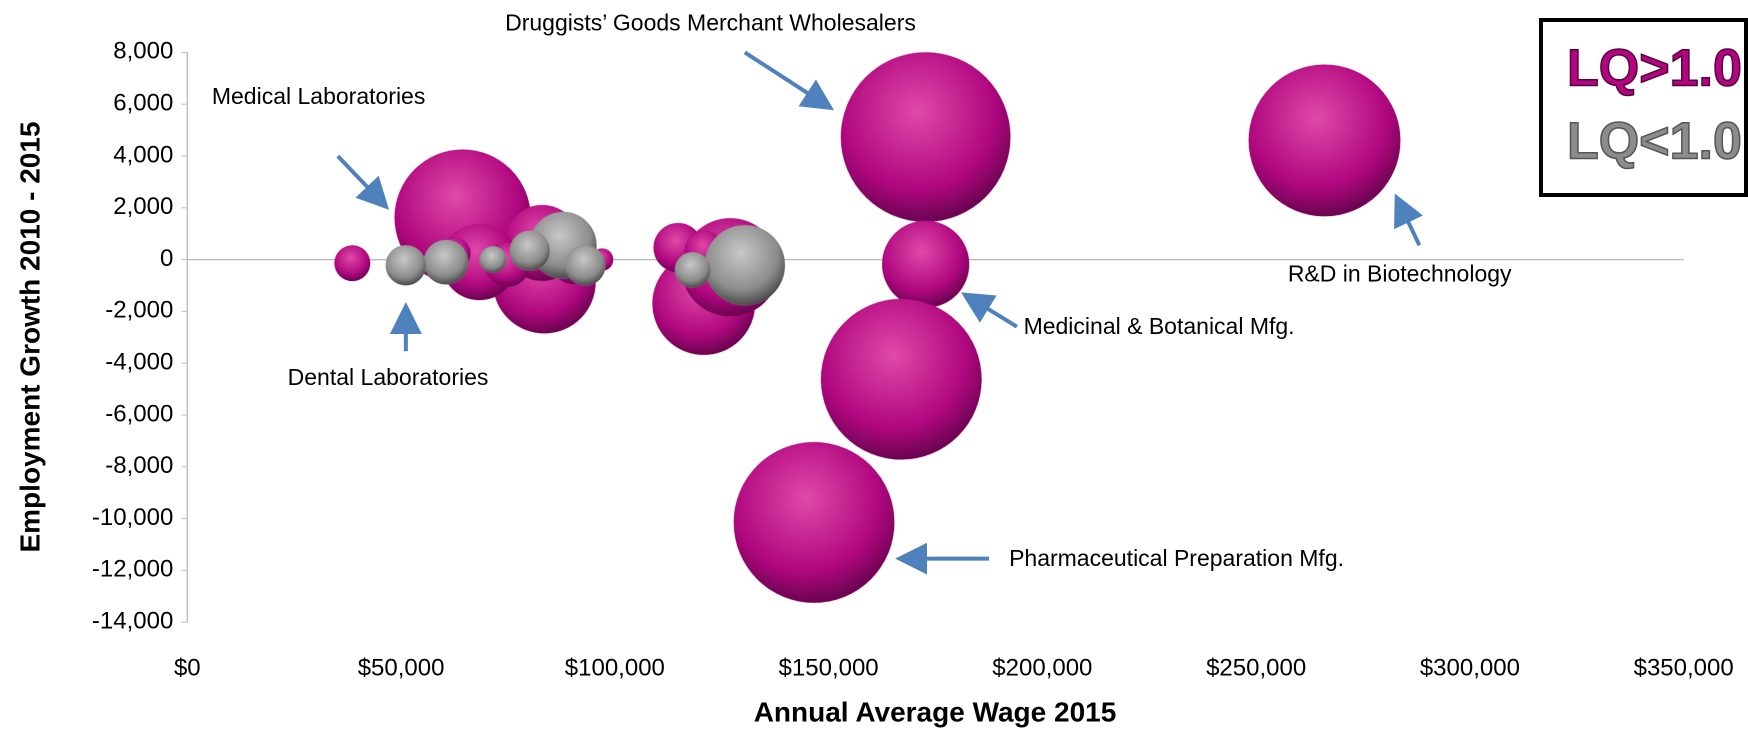  What do you see at coordinates (143, 51) in the screenshot?
I see `y-tick-label: 8,000` at bounding box center [143, 51].